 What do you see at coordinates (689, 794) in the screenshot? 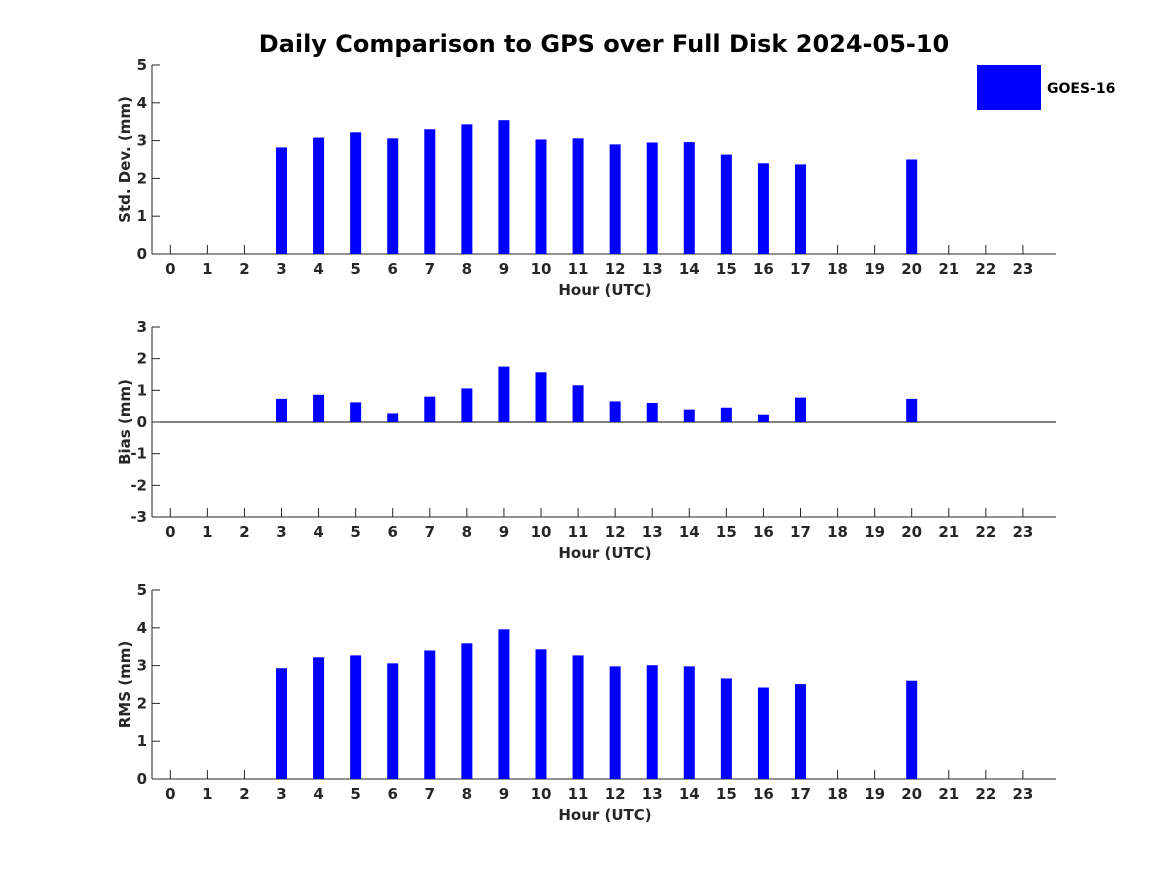
I see `rms-x-tick-label: 14` at bounding box center [689, 794].